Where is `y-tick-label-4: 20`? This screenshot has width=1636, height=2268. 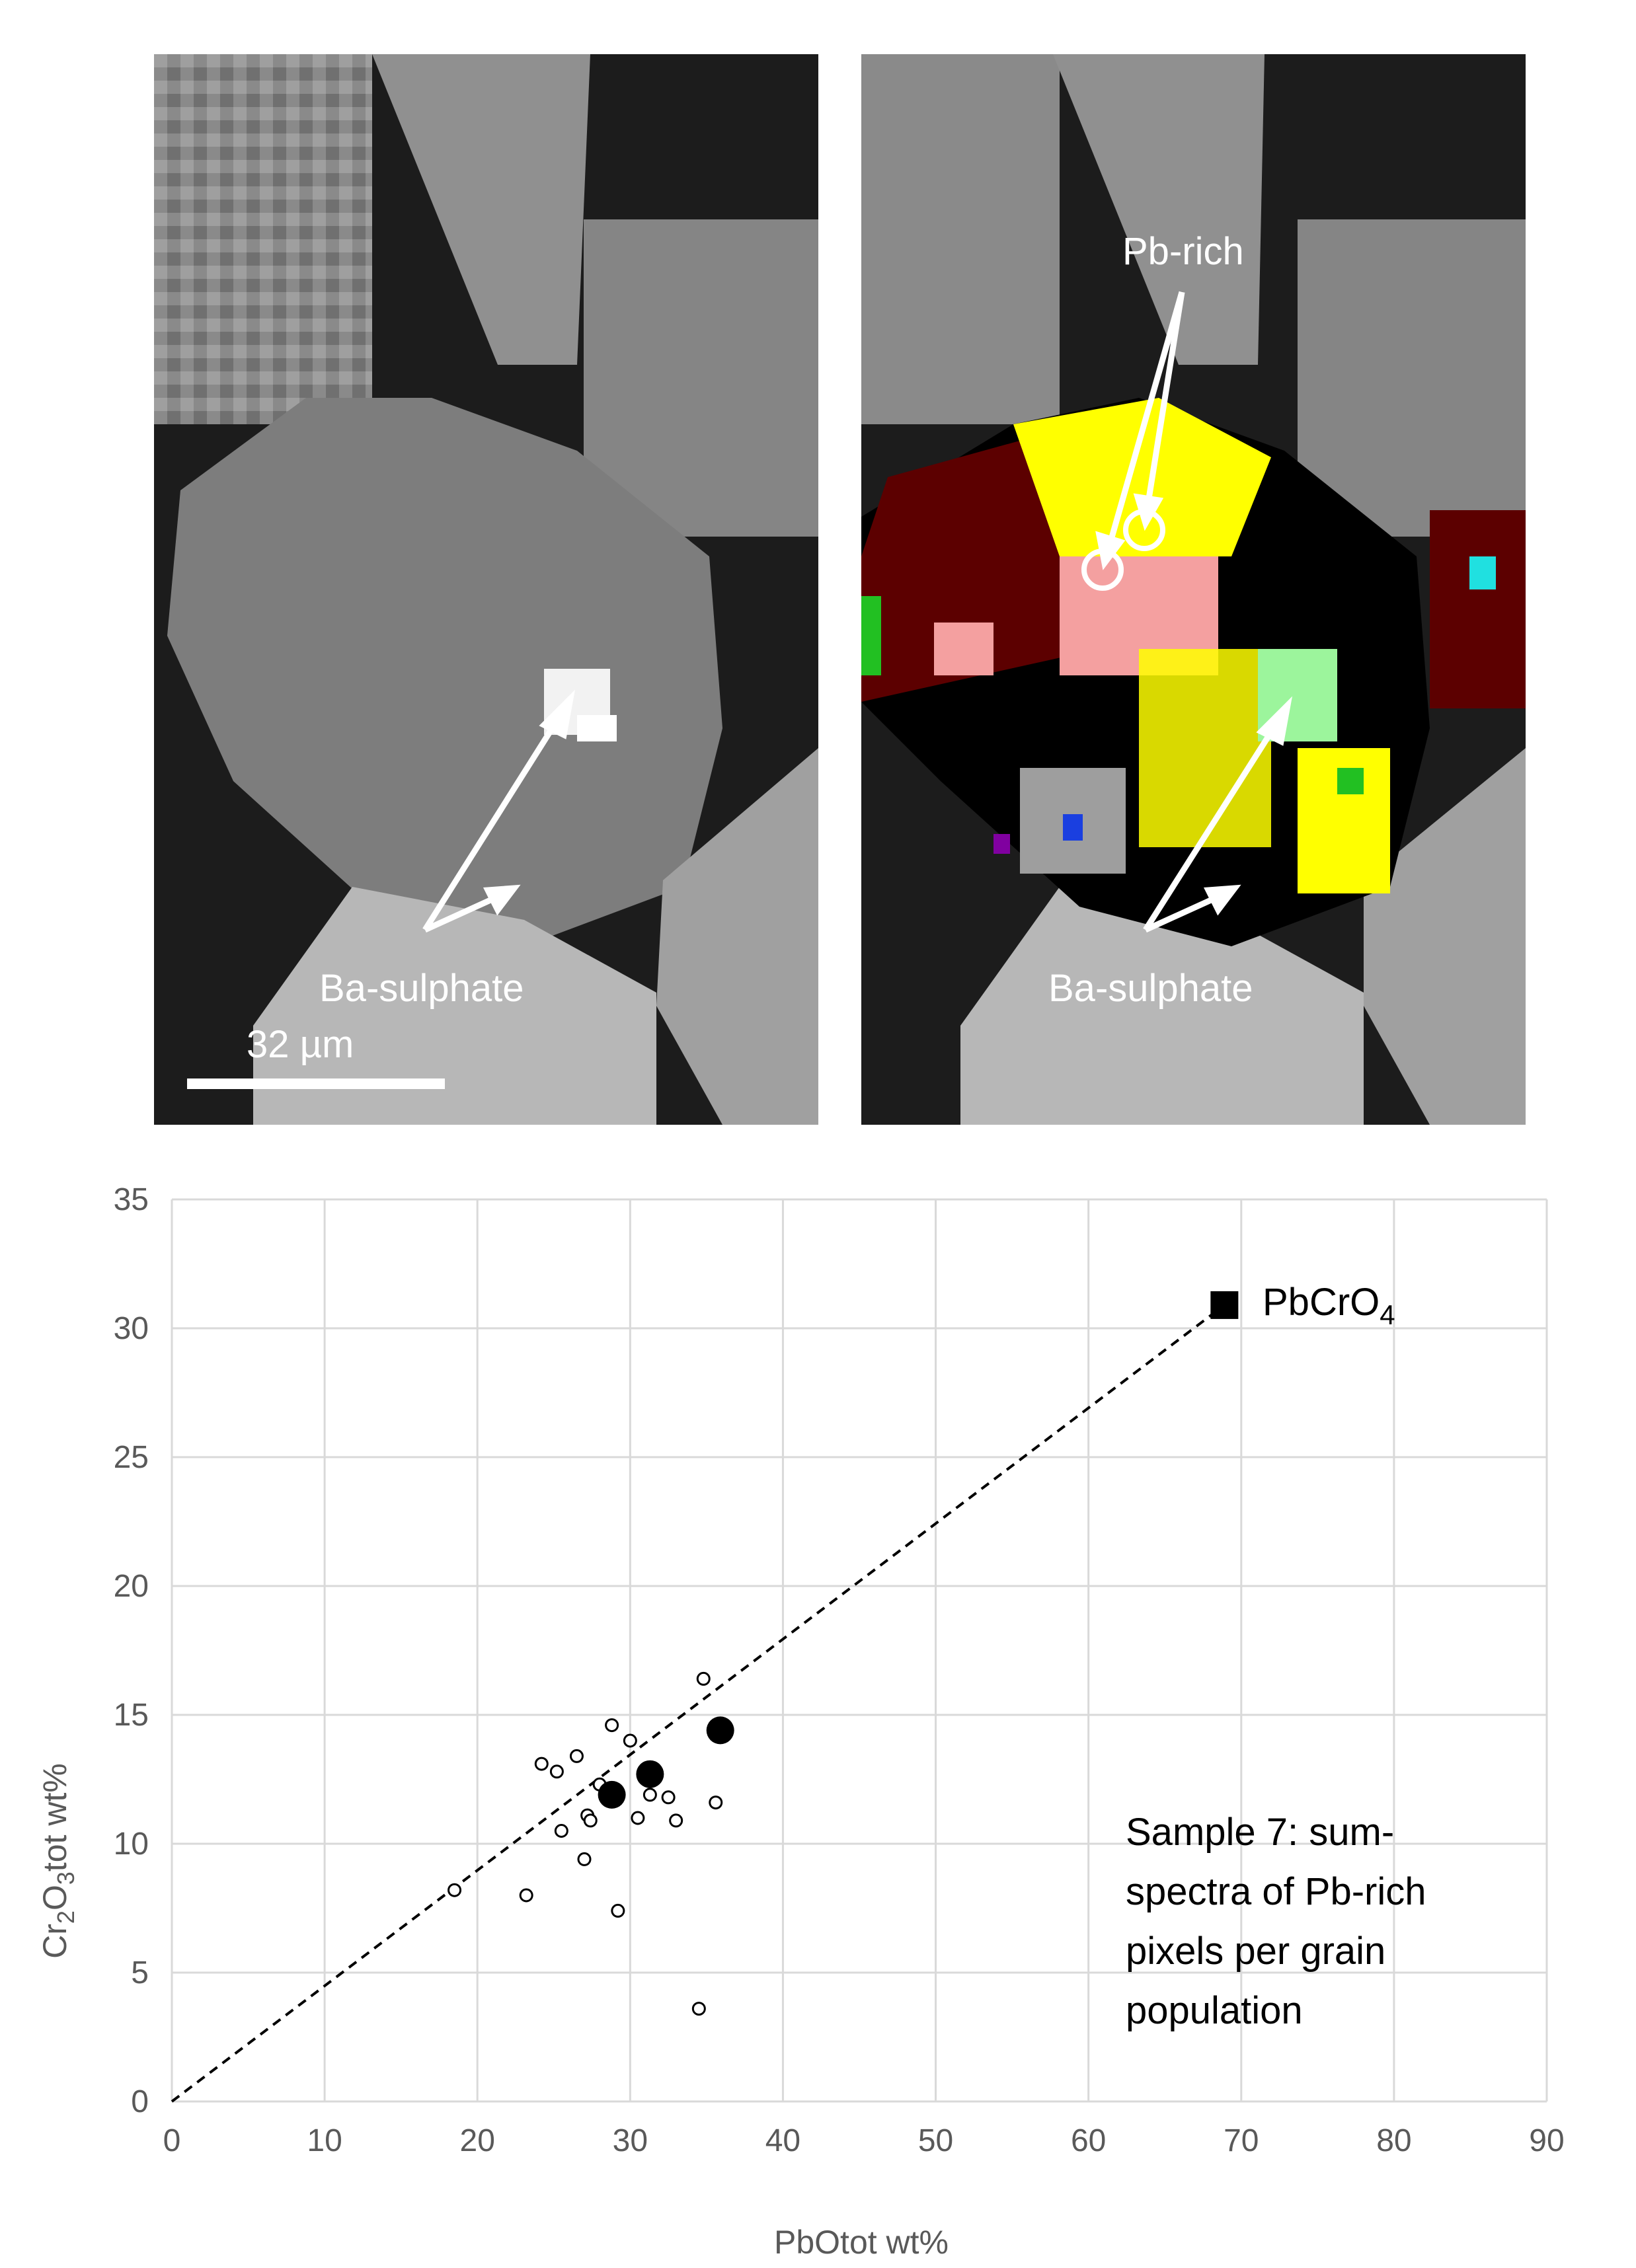 y-tick-label-4: 20 is located at coordinates (131, 1587).